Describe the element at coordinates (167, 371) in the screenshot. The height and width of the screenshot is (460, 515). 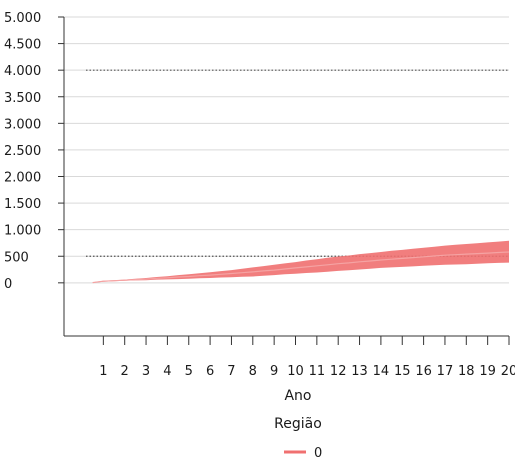
I see `x-tick-label: 4` at that location.